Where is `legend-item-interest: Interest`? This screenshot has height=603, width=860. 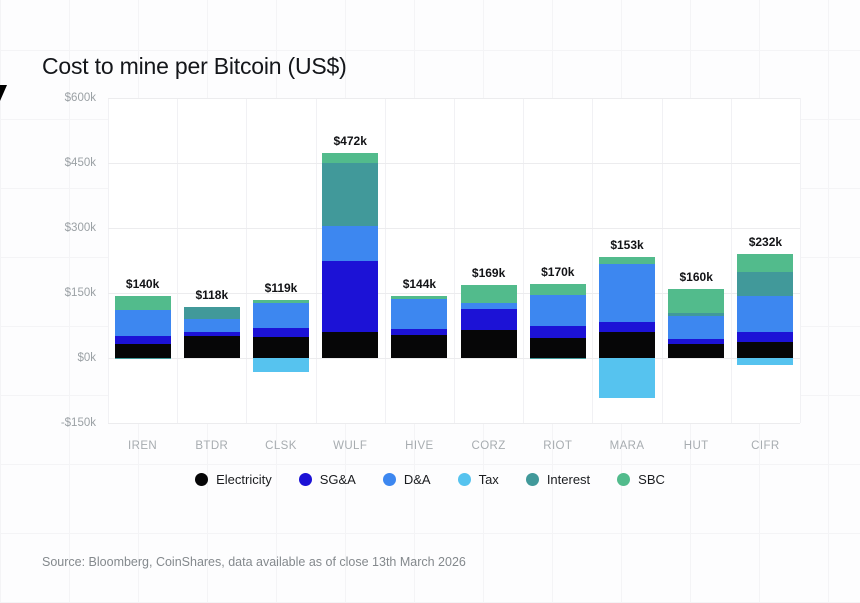 legend-item-interest: Interest is located at coordinates (557, 479).